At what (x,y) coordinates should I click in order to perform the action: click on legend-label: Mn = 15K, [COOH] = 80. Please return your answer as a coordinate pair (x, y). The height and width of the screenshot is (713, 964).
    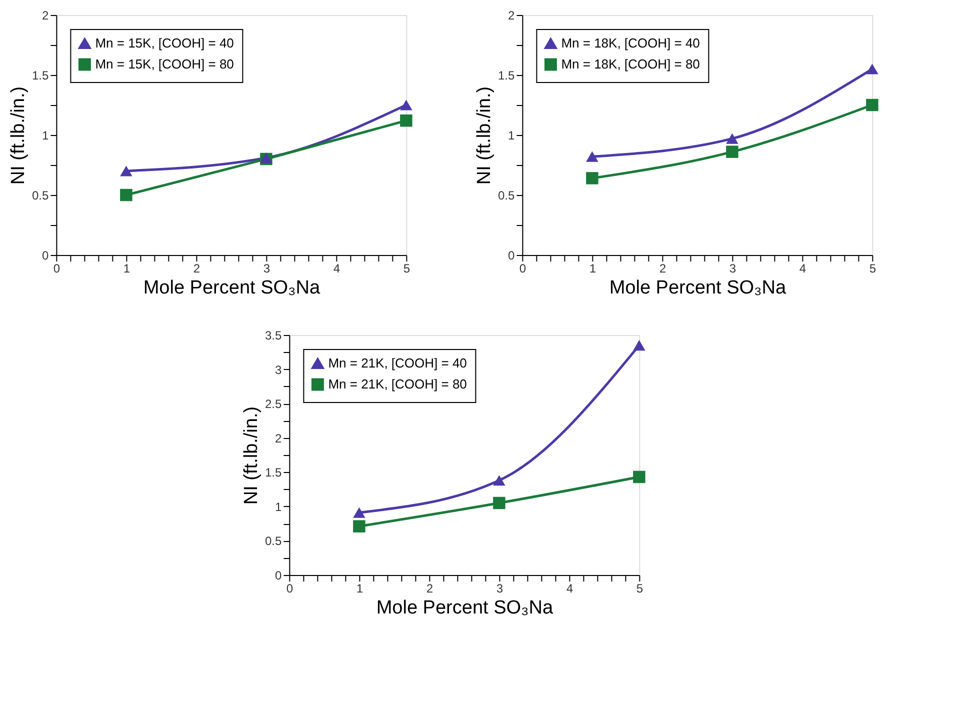
    Looking at the image, I should click on (164, 64).